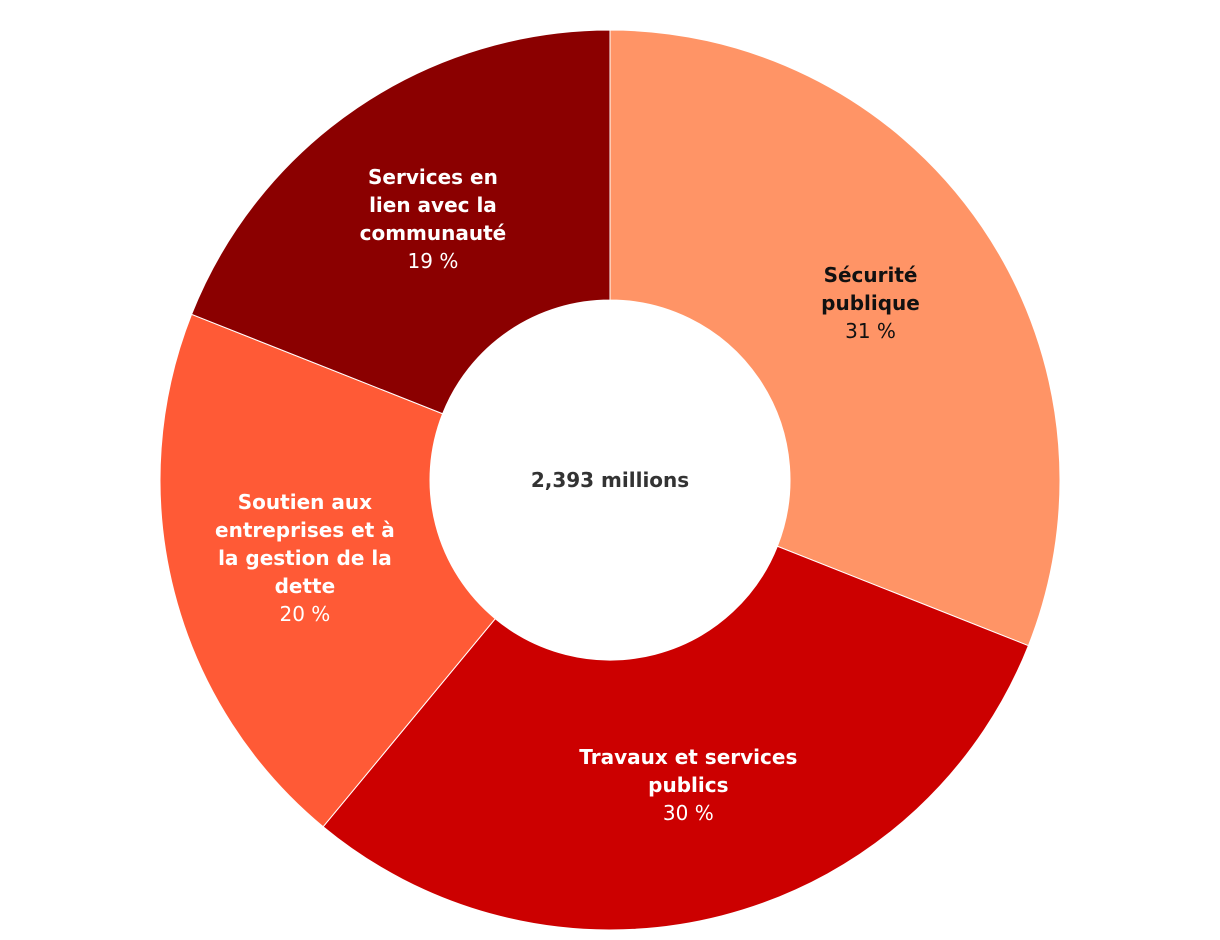 This screenshot has height=940, width=1220. Describe the element at coordinates (688, 771) in the screenshot. I see `category-label: Travaux et services publics` at that location.